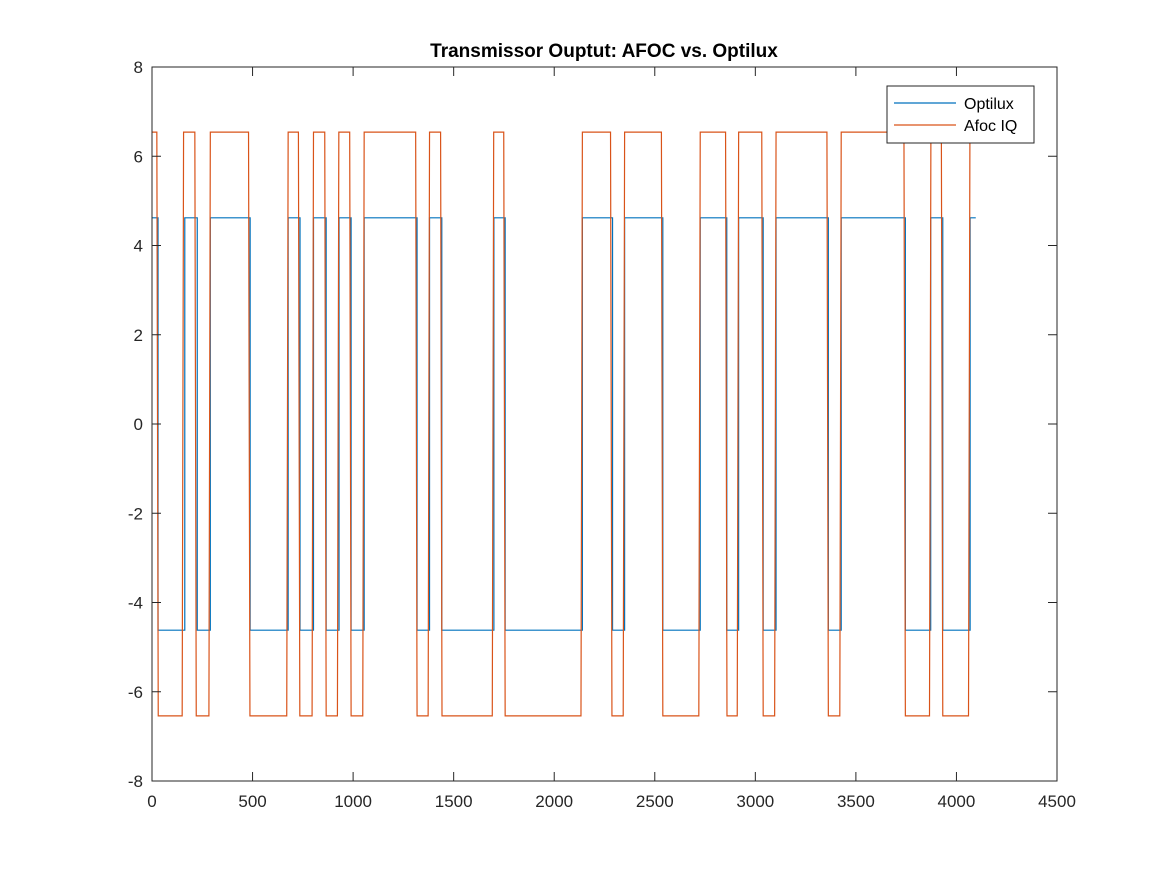 This screenshot has height=875, width=1167. What do you see at coordinates (989, 104) in the screenshot?
I see `legend-label-optilux: Optilux` at bounding box center [989, 104].